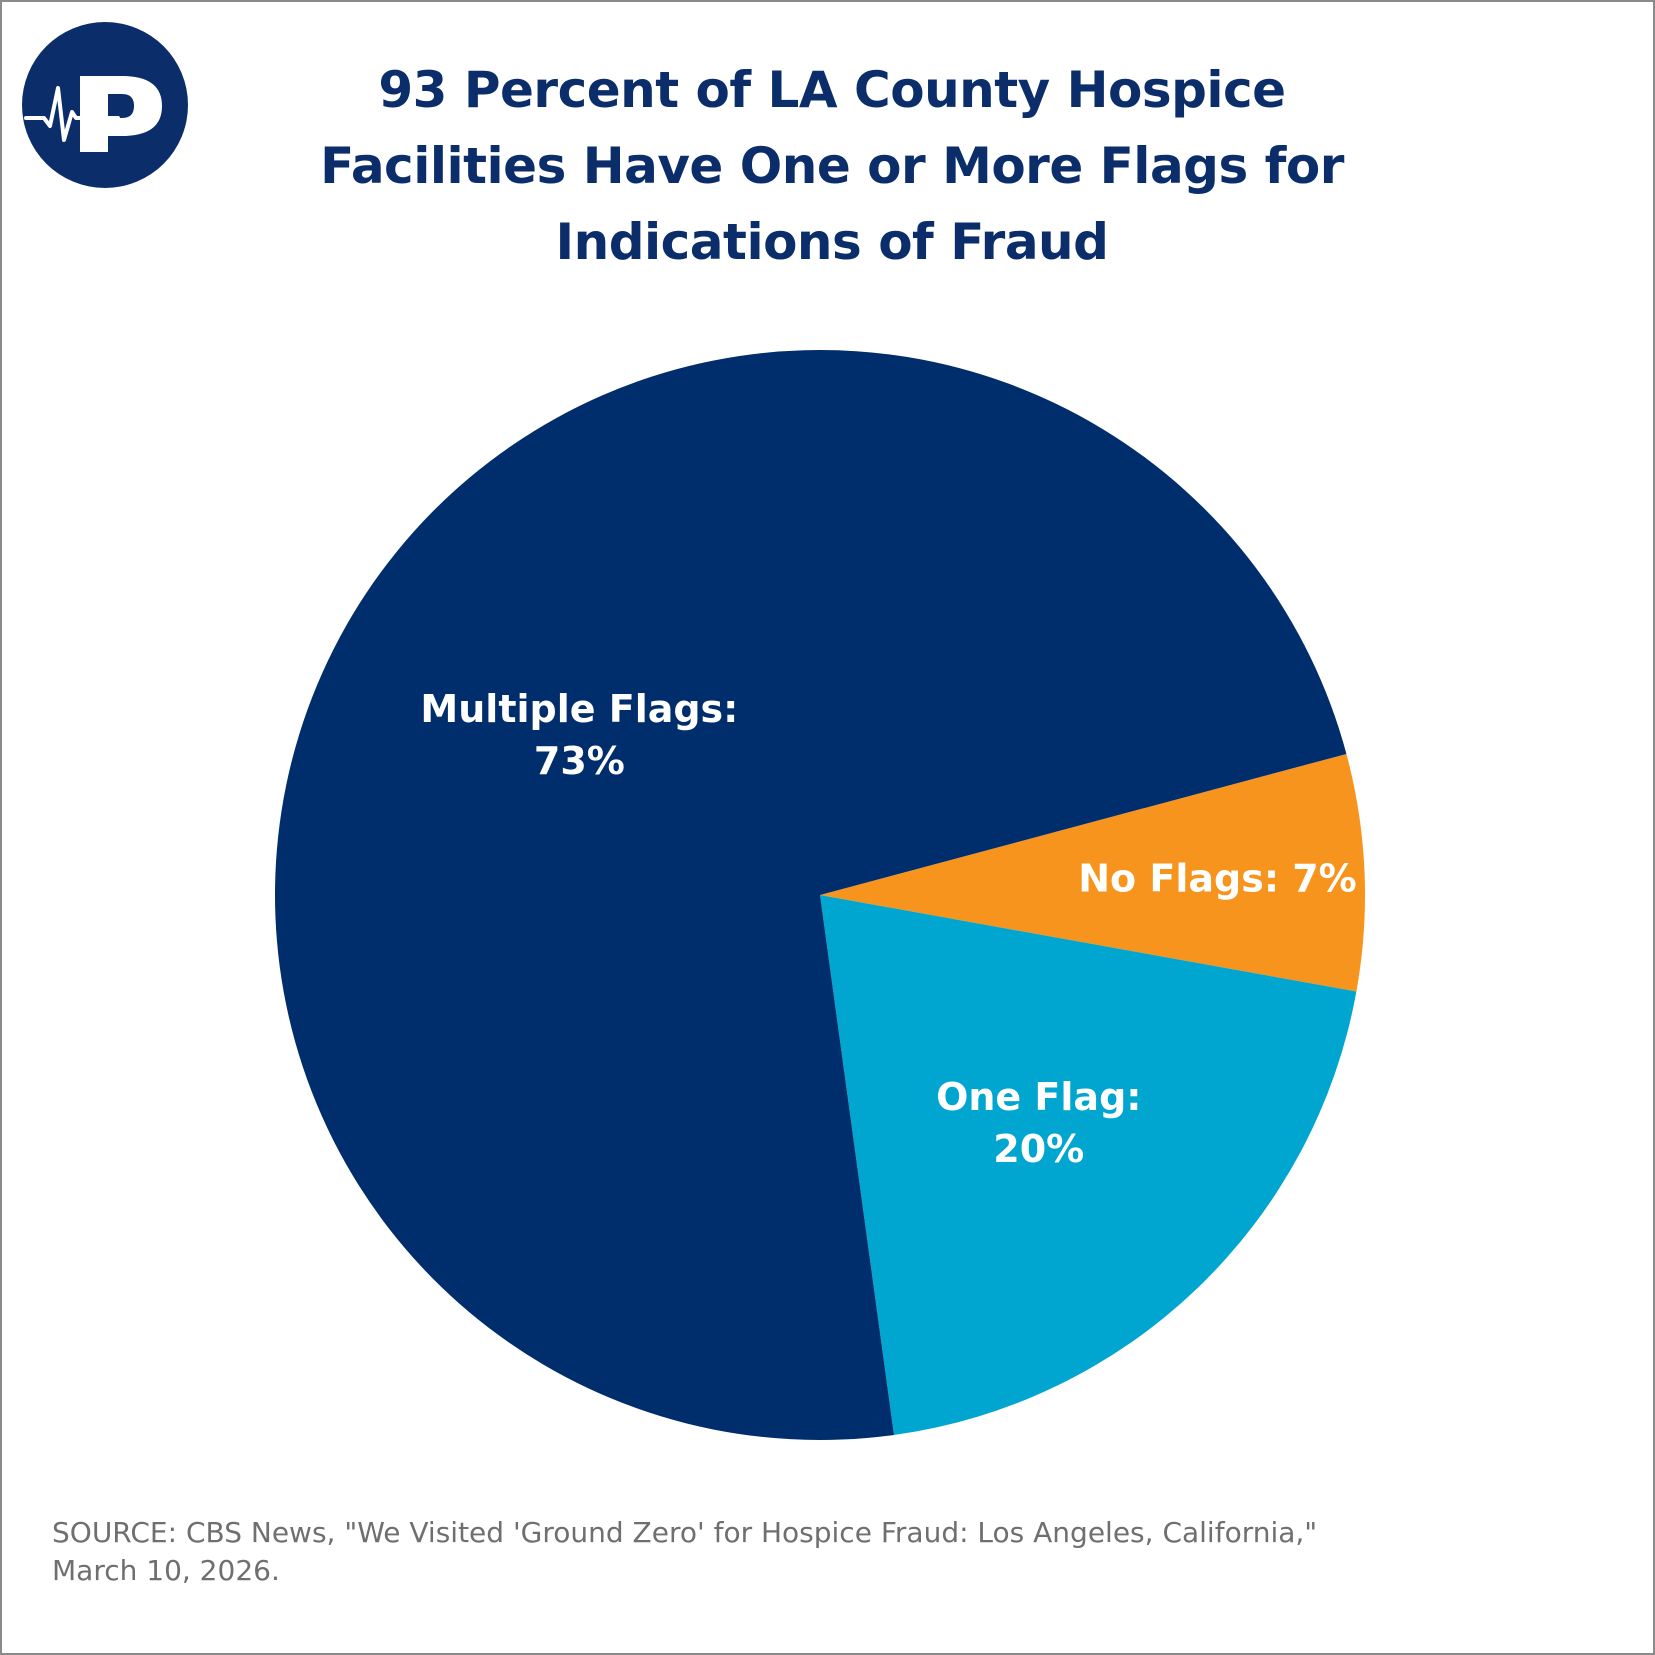  What do you see at coordinates (579, 735) in the screenshot?
I see `slice-label: Multiple Flags: 73%` at bounding box center [579, 735].